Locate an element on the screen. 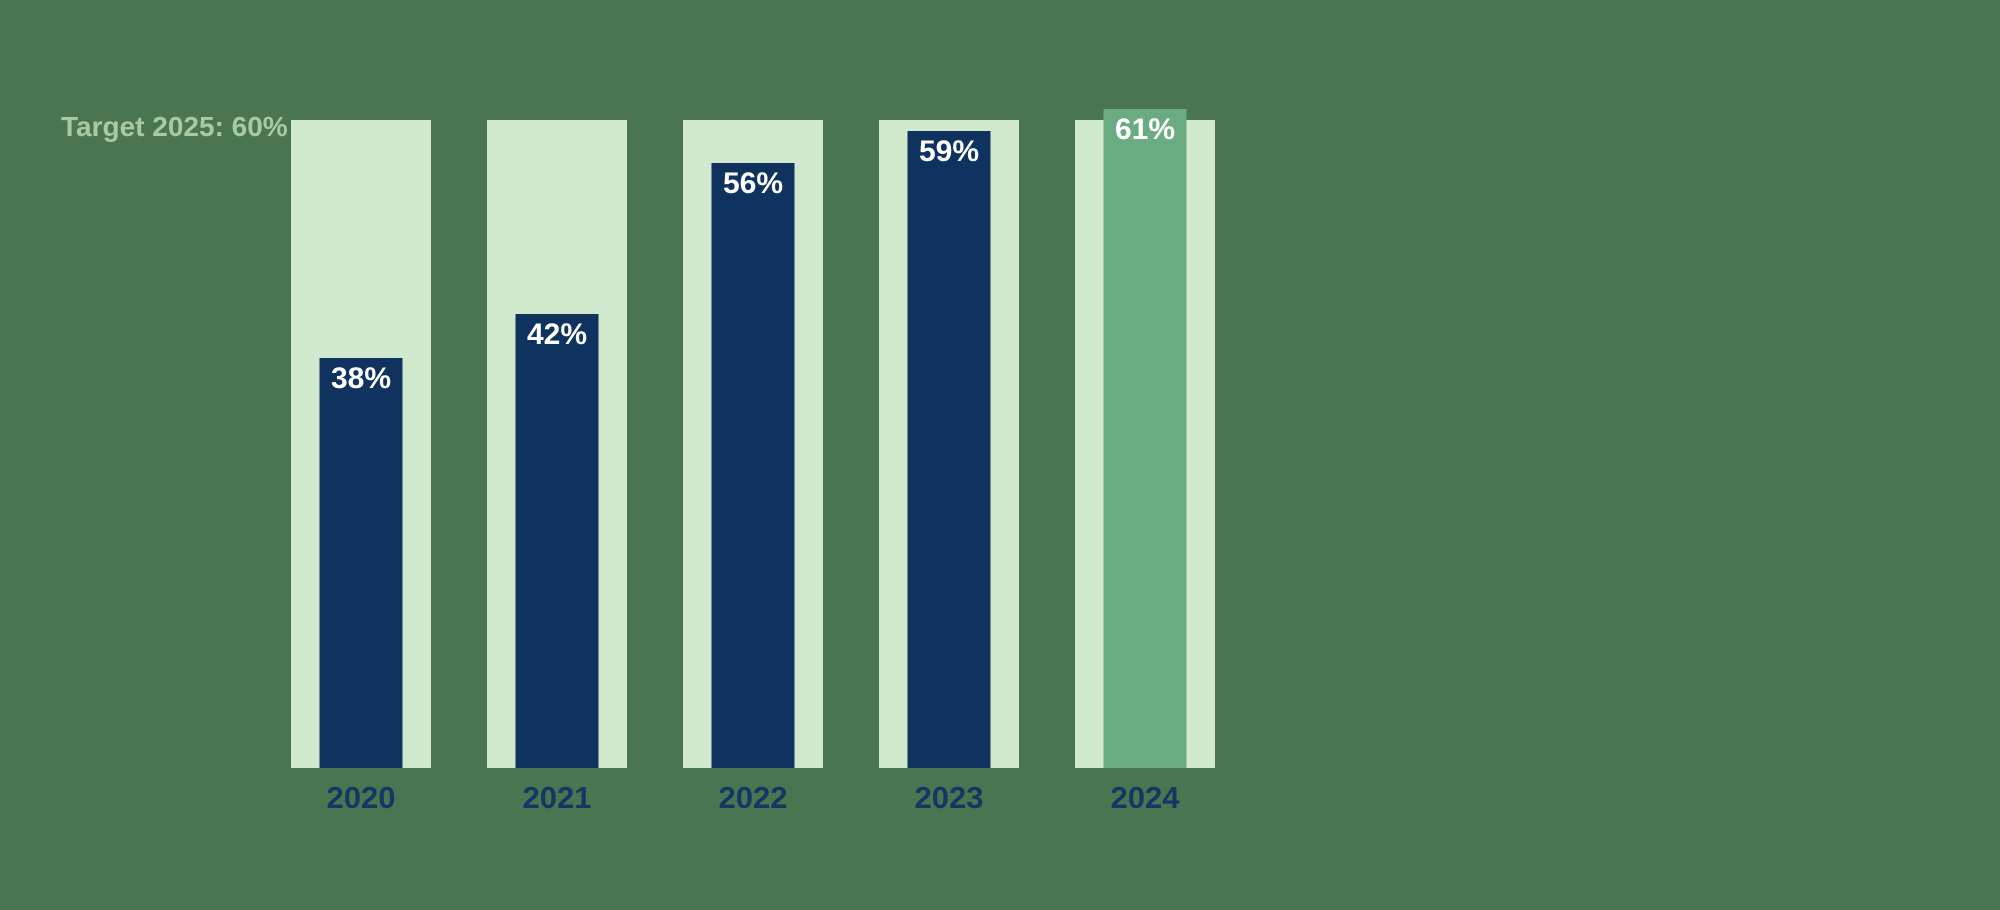 This screenshot has height=910, width=2000. year-label: 2023 is located at coordinates (949, 797).